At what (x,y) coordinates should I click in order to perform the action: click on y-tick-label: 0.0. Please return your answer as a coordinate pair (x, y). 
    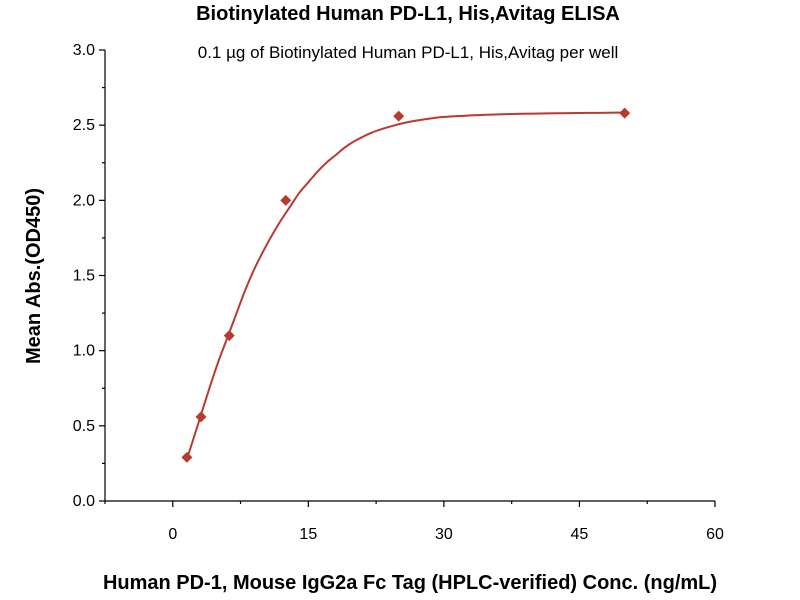
    Looking at the image, I should click on (84, 501).